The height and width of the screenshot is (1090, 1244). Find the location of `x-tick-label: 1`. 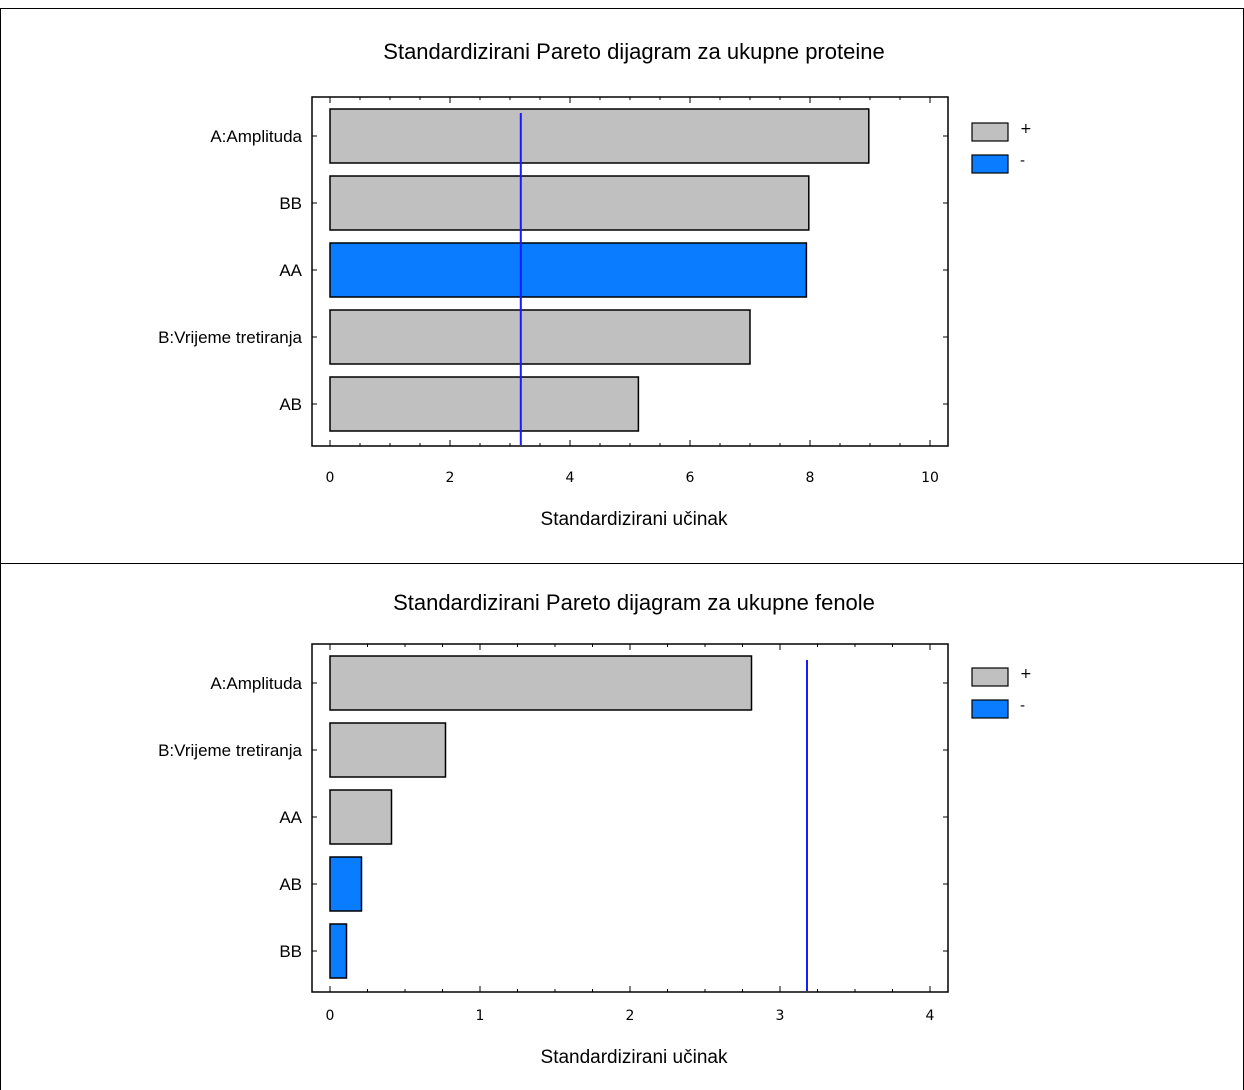

x-tick-label: 1 is located at coordinates (480, 1016).